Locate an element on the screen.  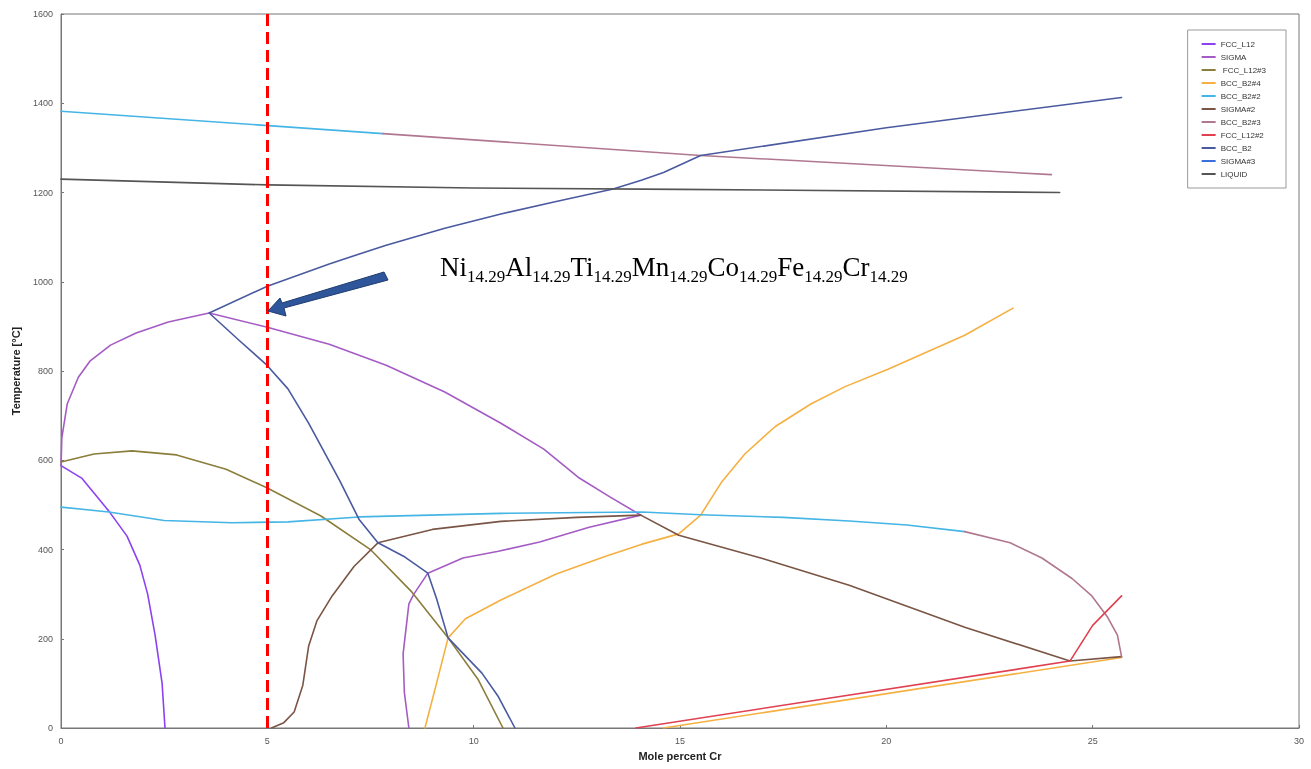
x-tick-label: 15 is located at coordinates (680, 740).